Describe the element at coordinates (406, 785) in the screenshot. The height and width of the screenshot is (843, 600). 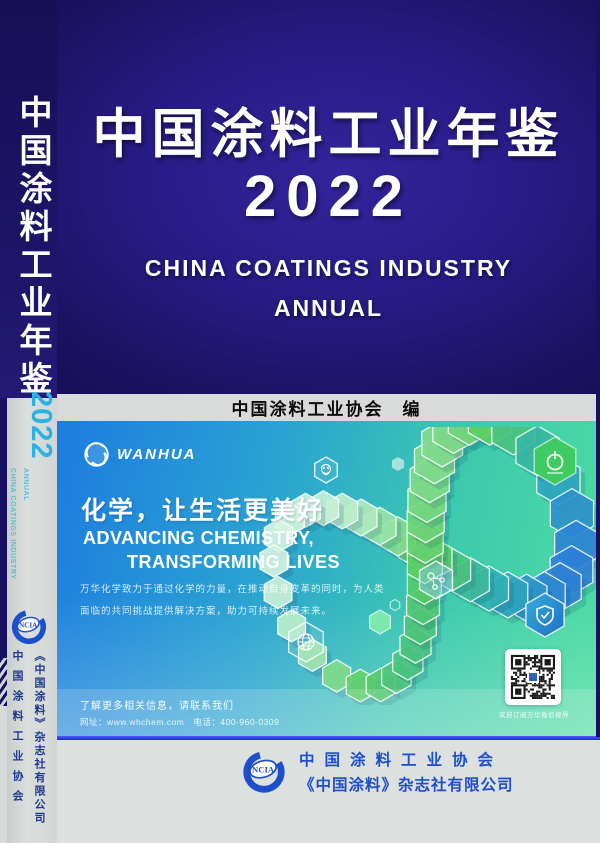
I see `footer-publisher: 《中国涂料》杂志社有限公司` at that location.